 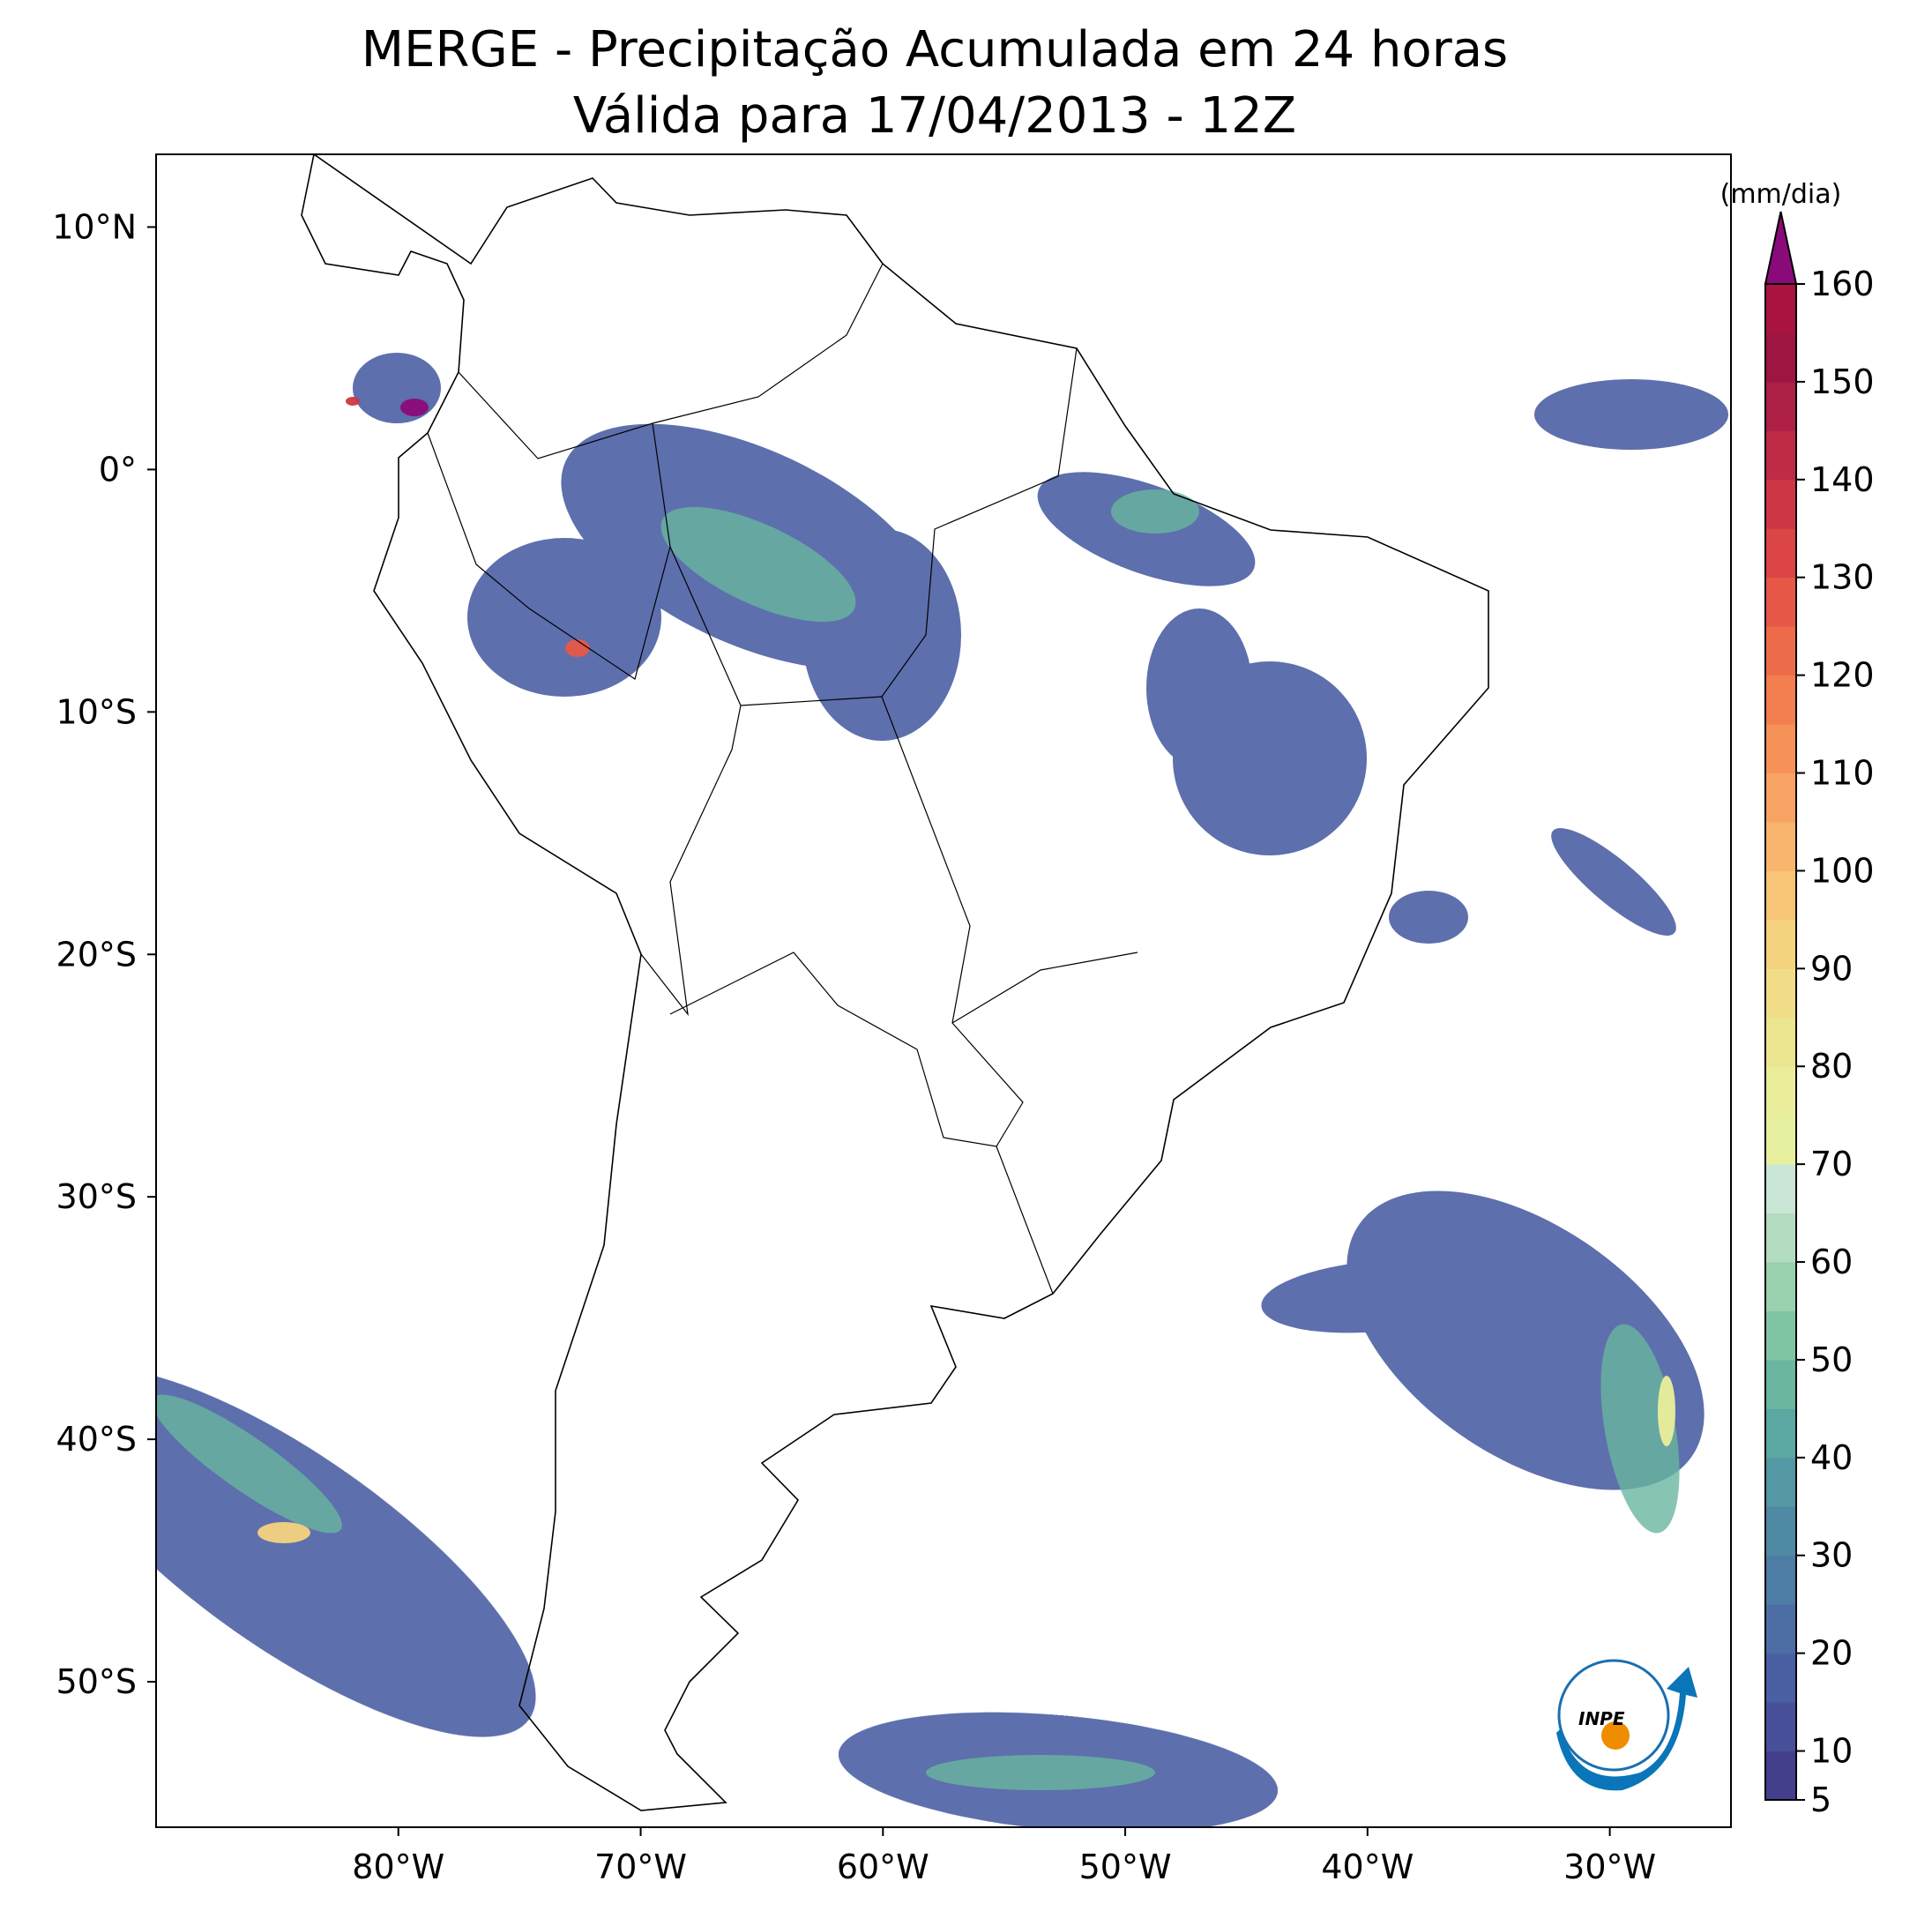 I want to click on colorbar-tick-label: 30, so click(x=1831, y=1556).